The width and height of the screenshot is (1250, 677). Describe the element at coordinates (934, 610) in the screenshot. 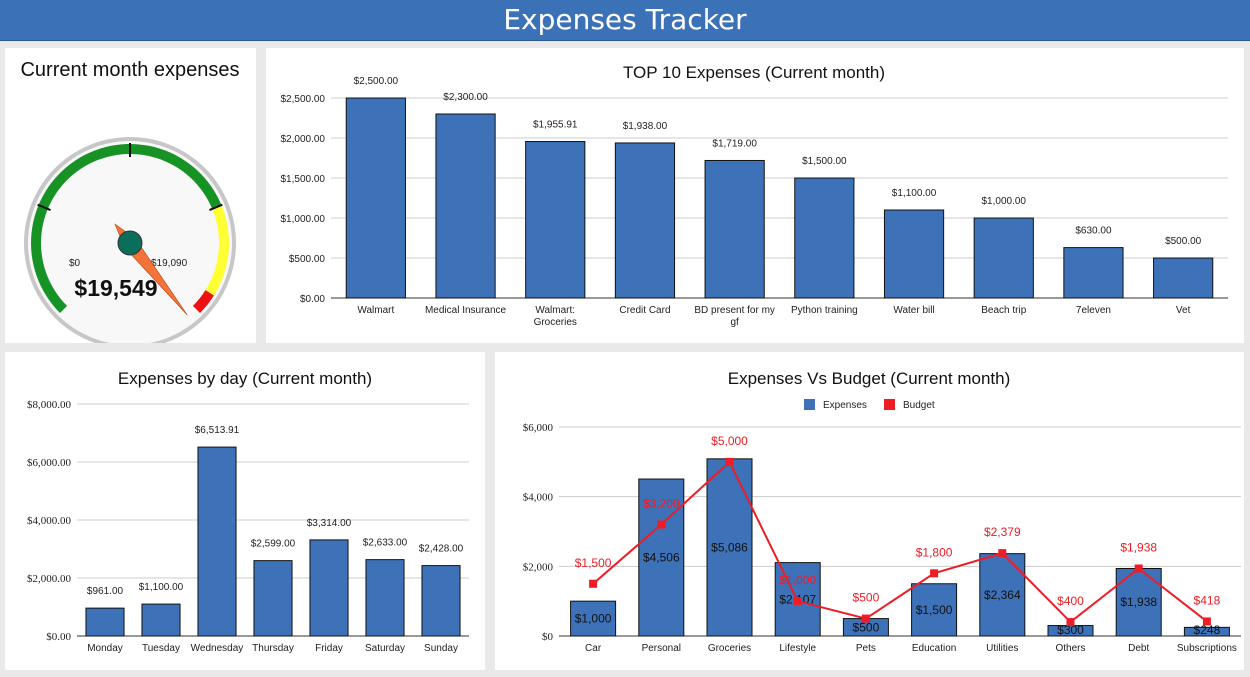

I see `bar-expenses-label: $1,500` at that location.